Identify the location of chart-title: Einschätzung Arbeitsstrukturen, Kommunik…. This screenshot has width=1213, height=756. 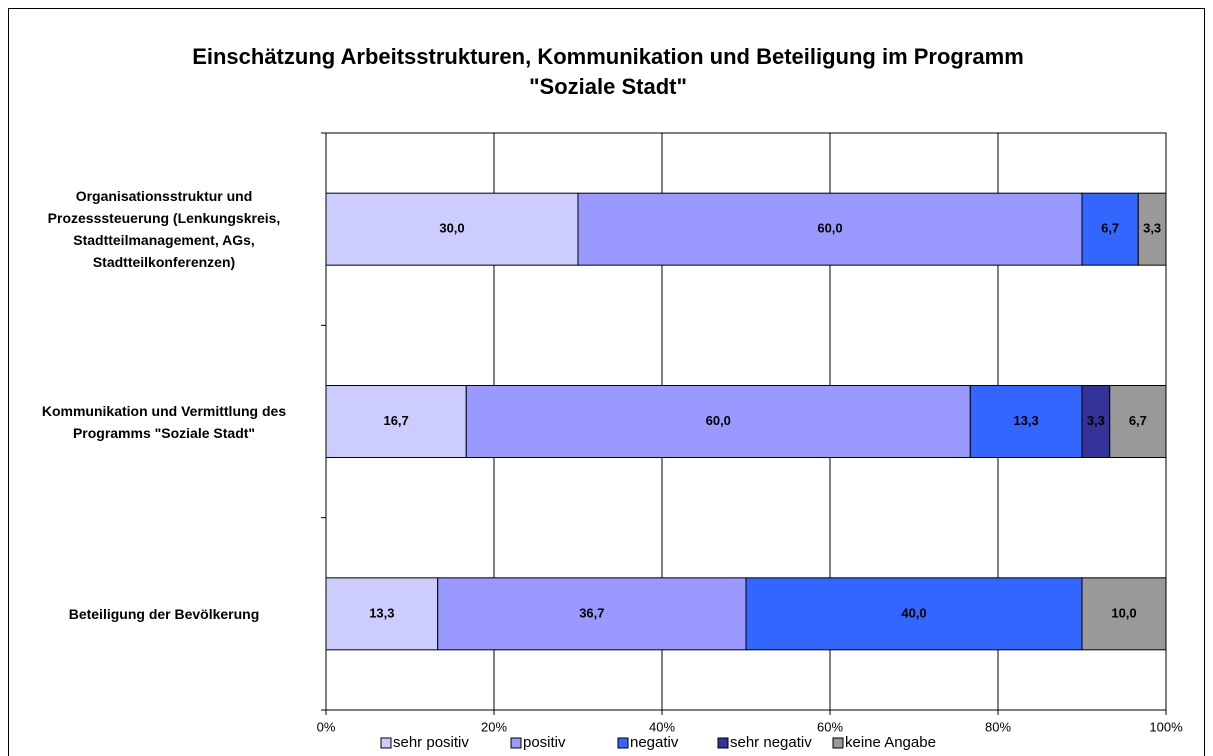
(608, 71).